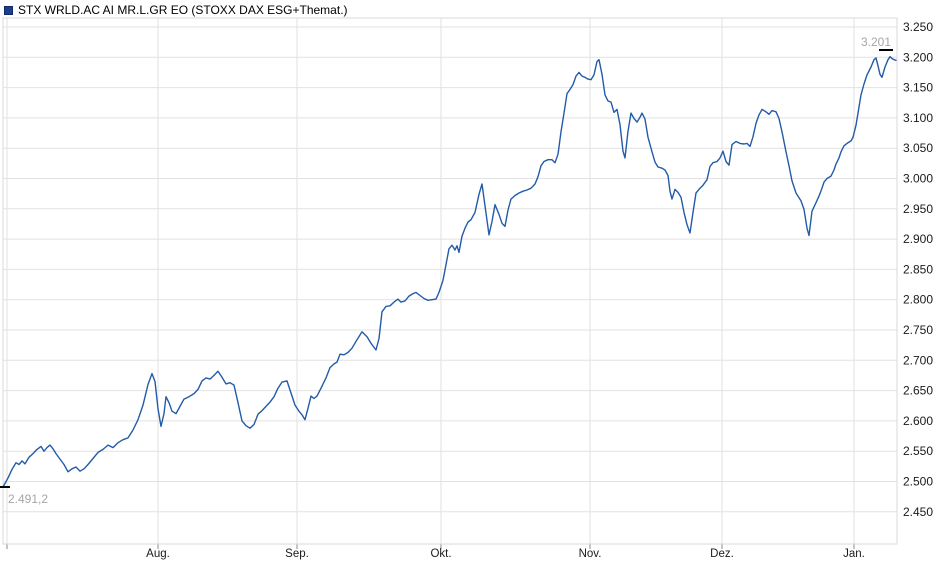 This screenshot has height=579, width=940. What do you see at coordinates (440, 554) in the screenshot?
I see `x-axis-label: Okt.` at bounding box center [440, 554].